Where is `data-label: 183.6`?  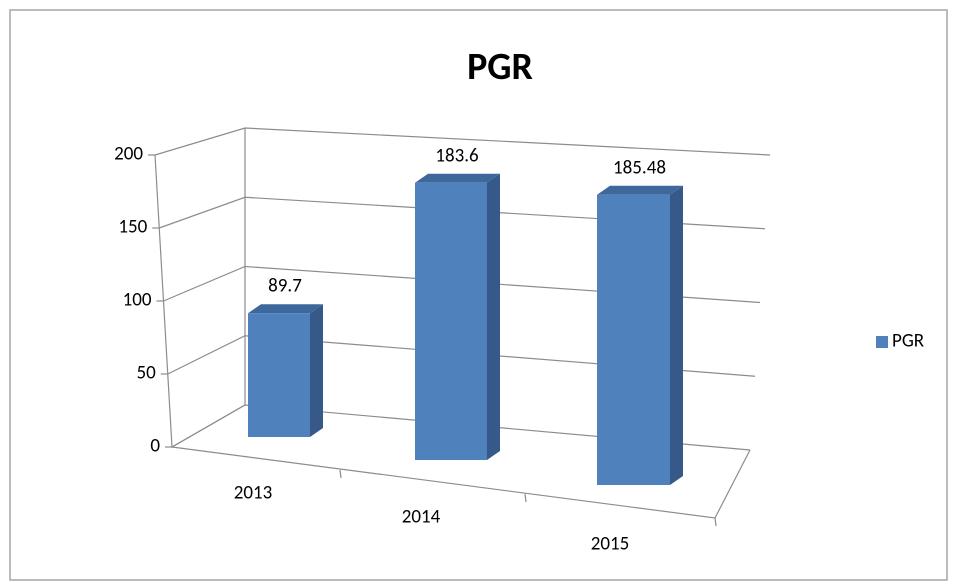 data-label: 183.6 is located at coordinates (456, 155).